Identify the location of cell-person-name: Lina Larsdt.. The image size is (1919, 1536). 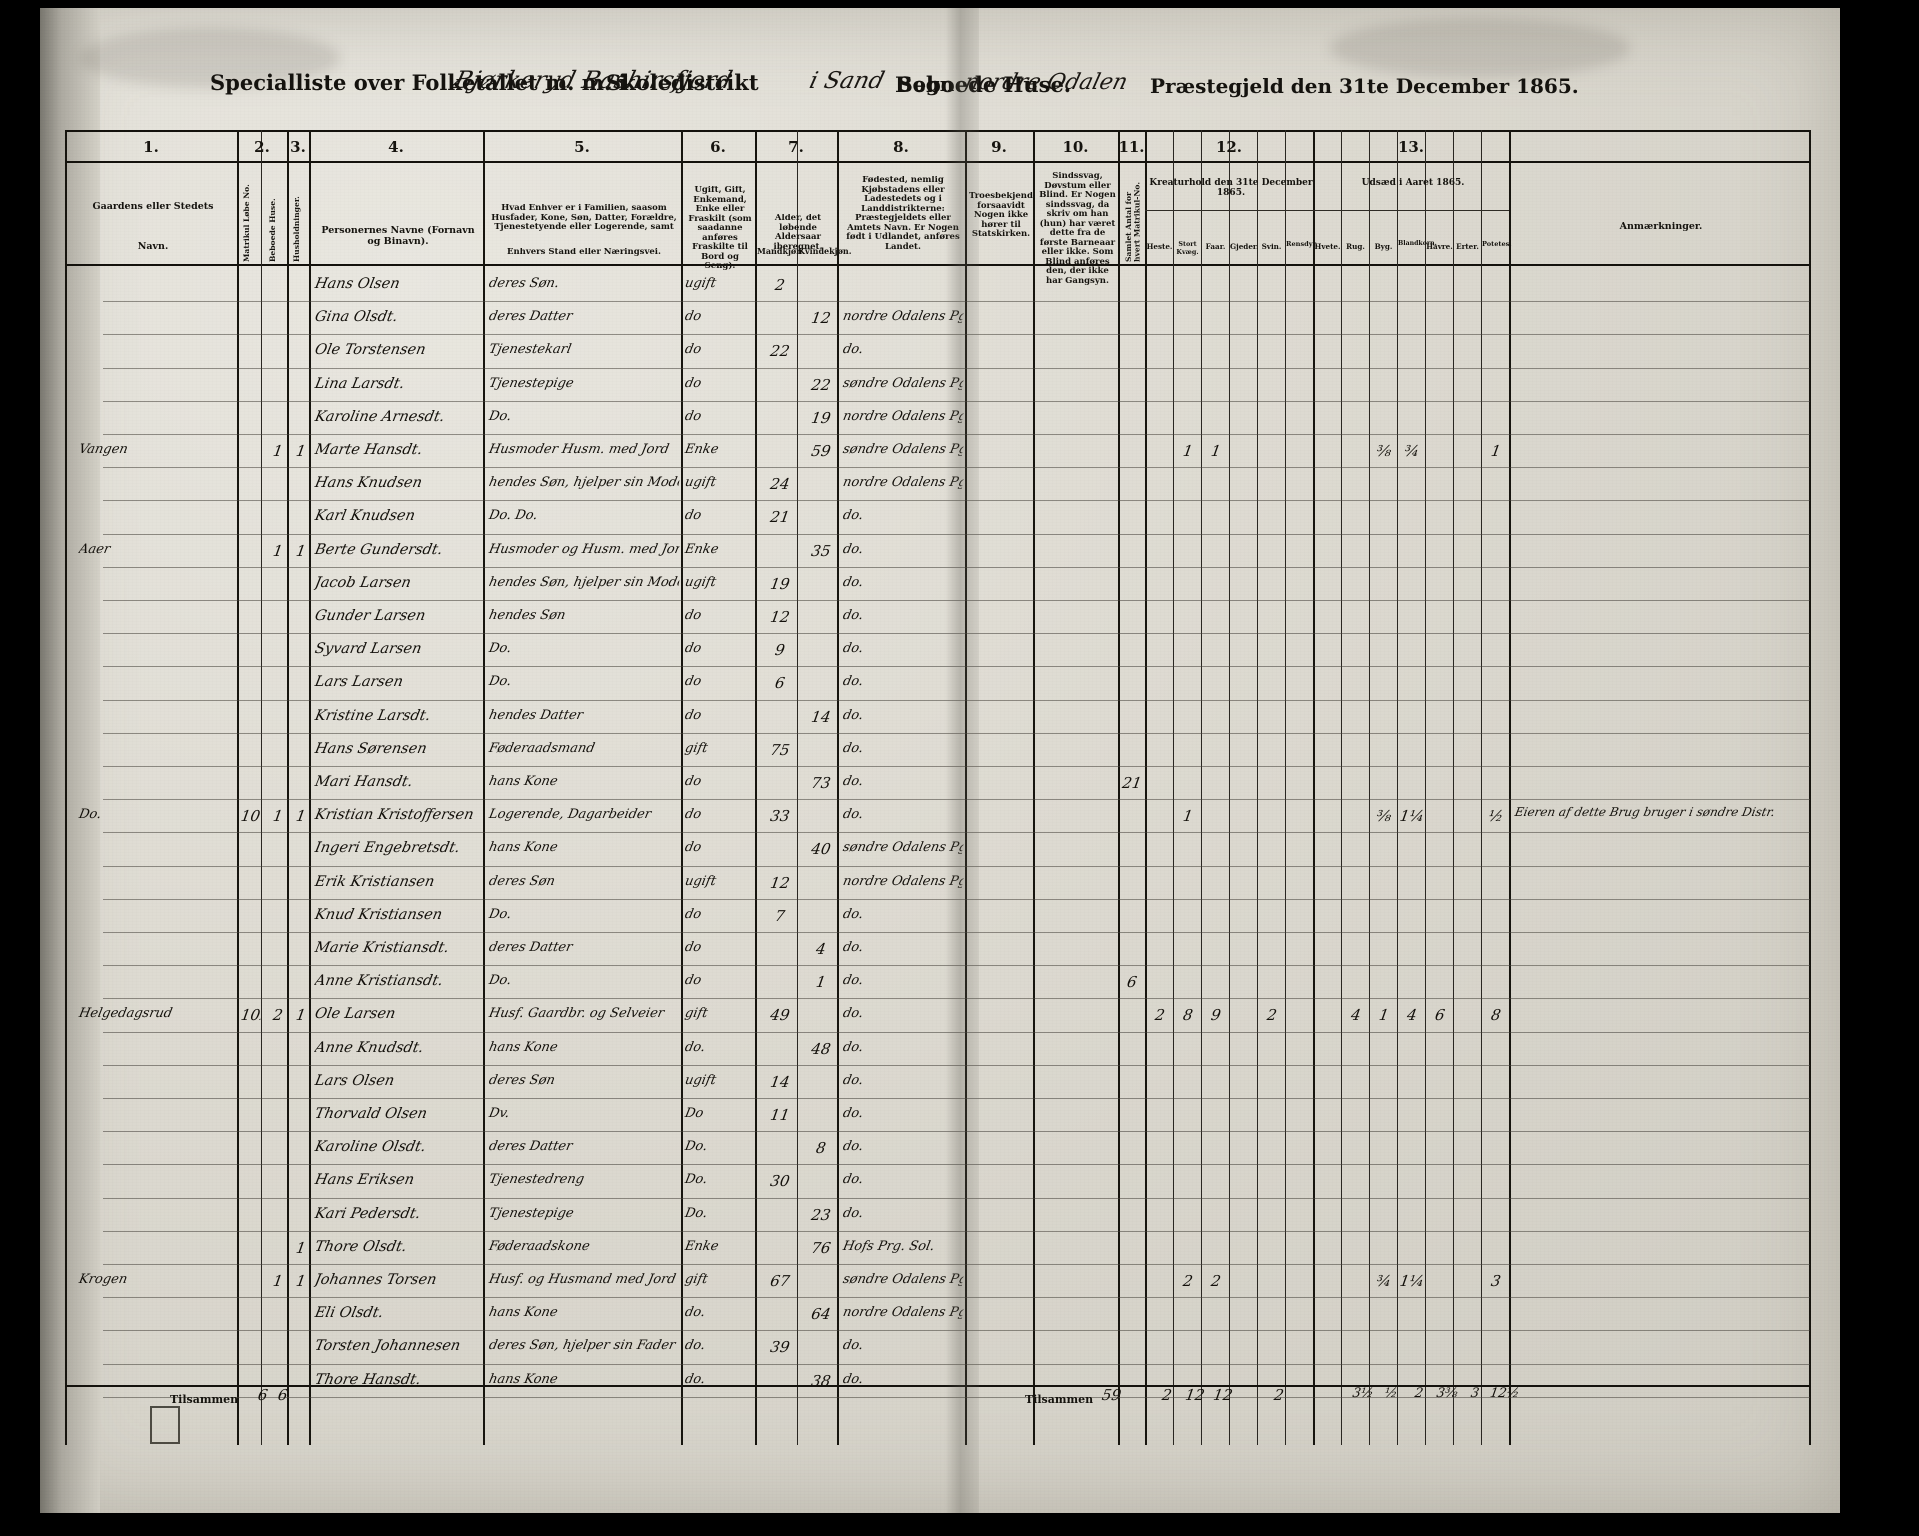
(359, 383).